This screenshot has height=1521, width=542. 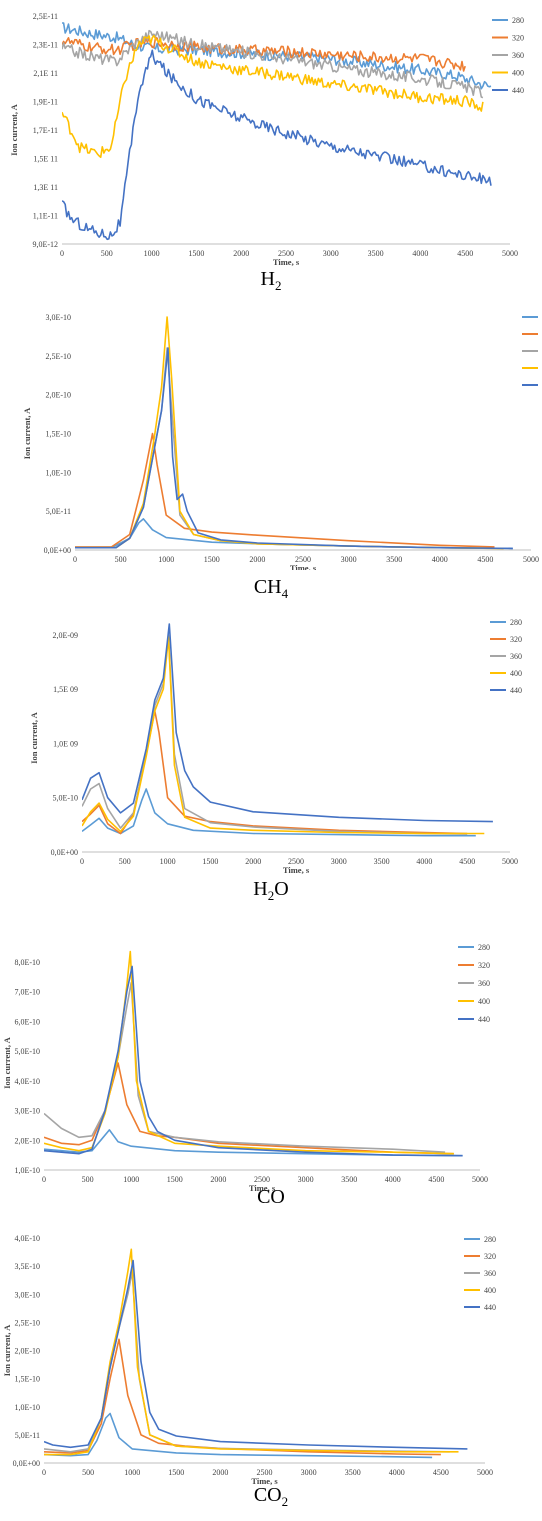 I want to click on y-tick-label: 1,5E 09, so click(x=65, y=689).